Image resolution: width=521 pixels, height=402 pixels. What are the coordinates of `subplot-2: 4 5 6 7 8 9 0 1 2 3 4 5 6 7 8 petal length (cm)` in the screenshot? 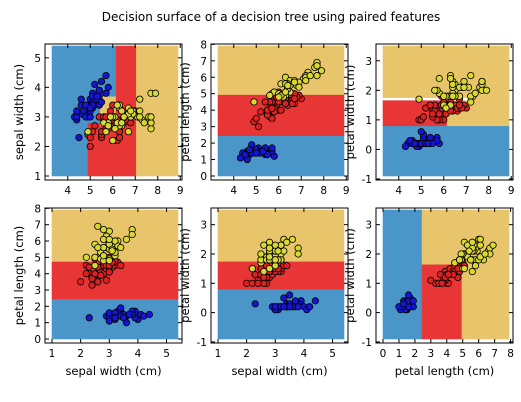 It's located at (264, 118).